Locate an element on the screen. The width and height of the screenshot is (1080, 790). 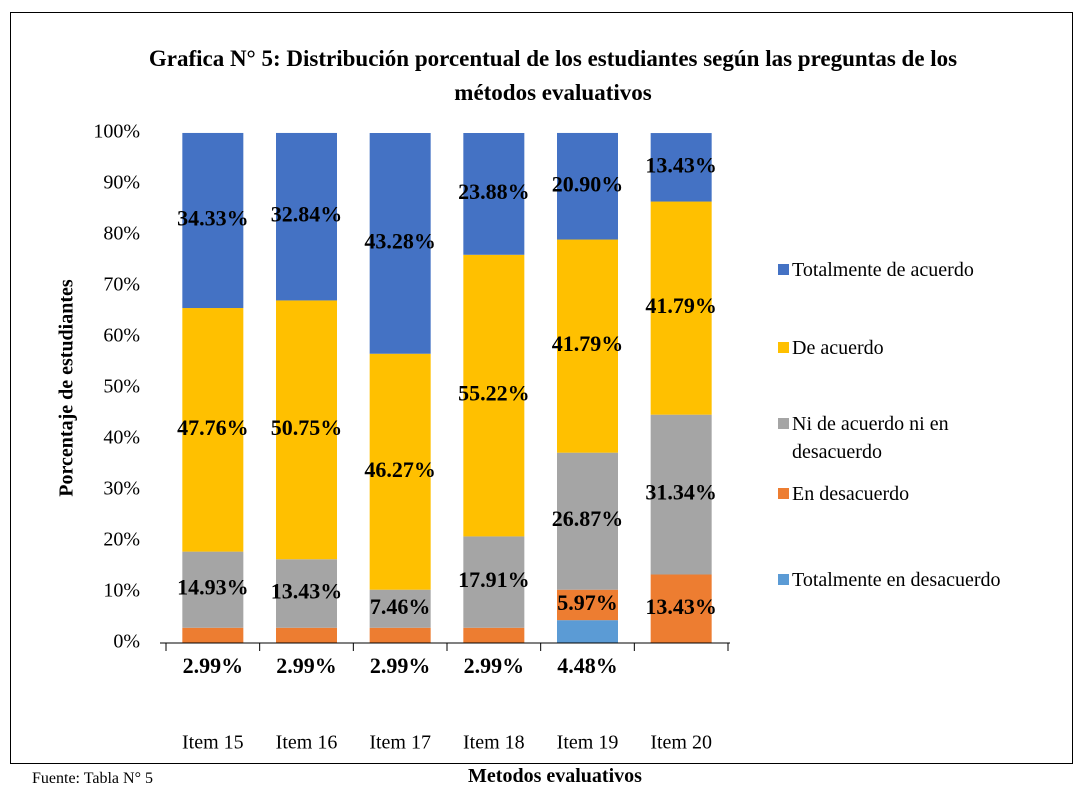
y-tick-label: 60% is located at coordinates (121, 336).